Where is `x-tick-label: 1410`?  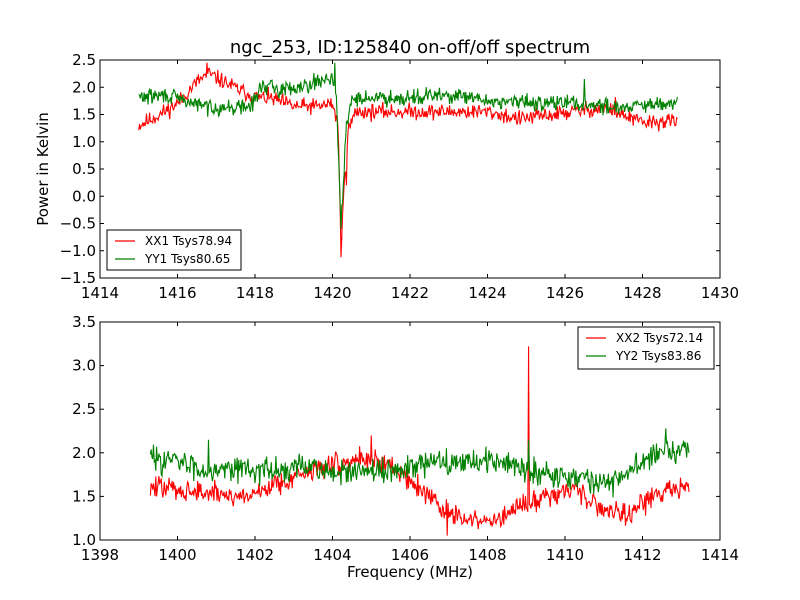 x-tick-label: 1410 is located at coordinates (565, 555).